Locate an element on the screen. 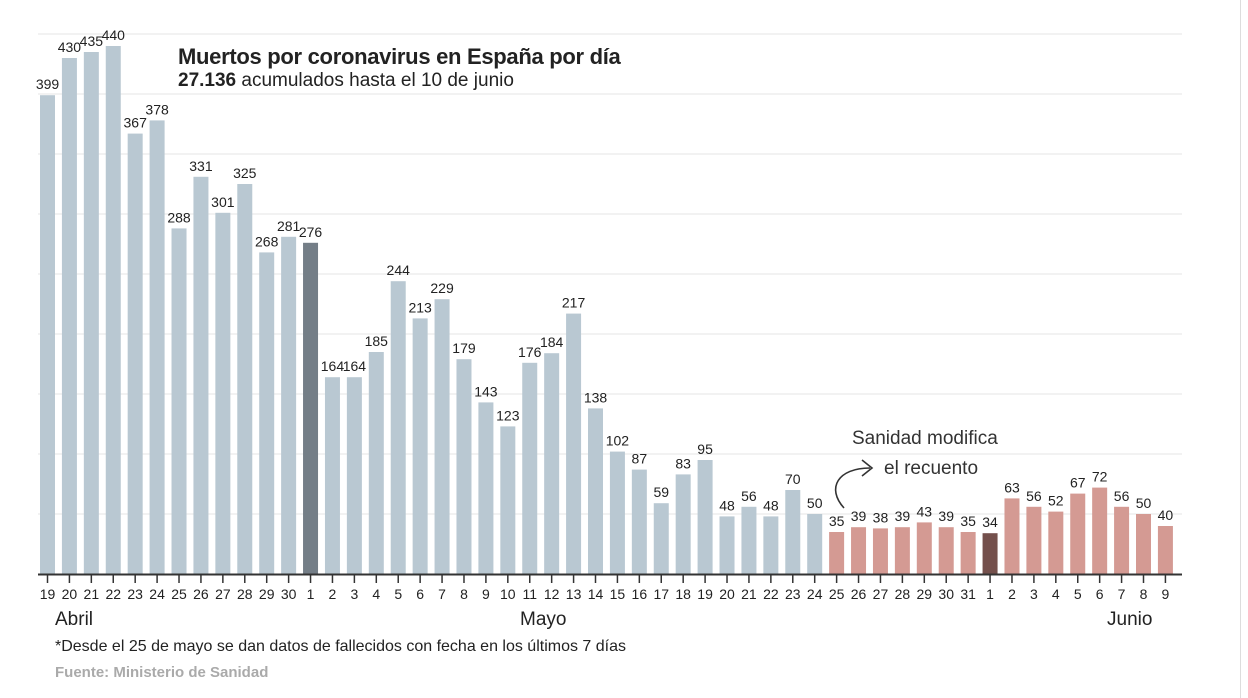  data-label: 378 is located at coordinates (157, 109).